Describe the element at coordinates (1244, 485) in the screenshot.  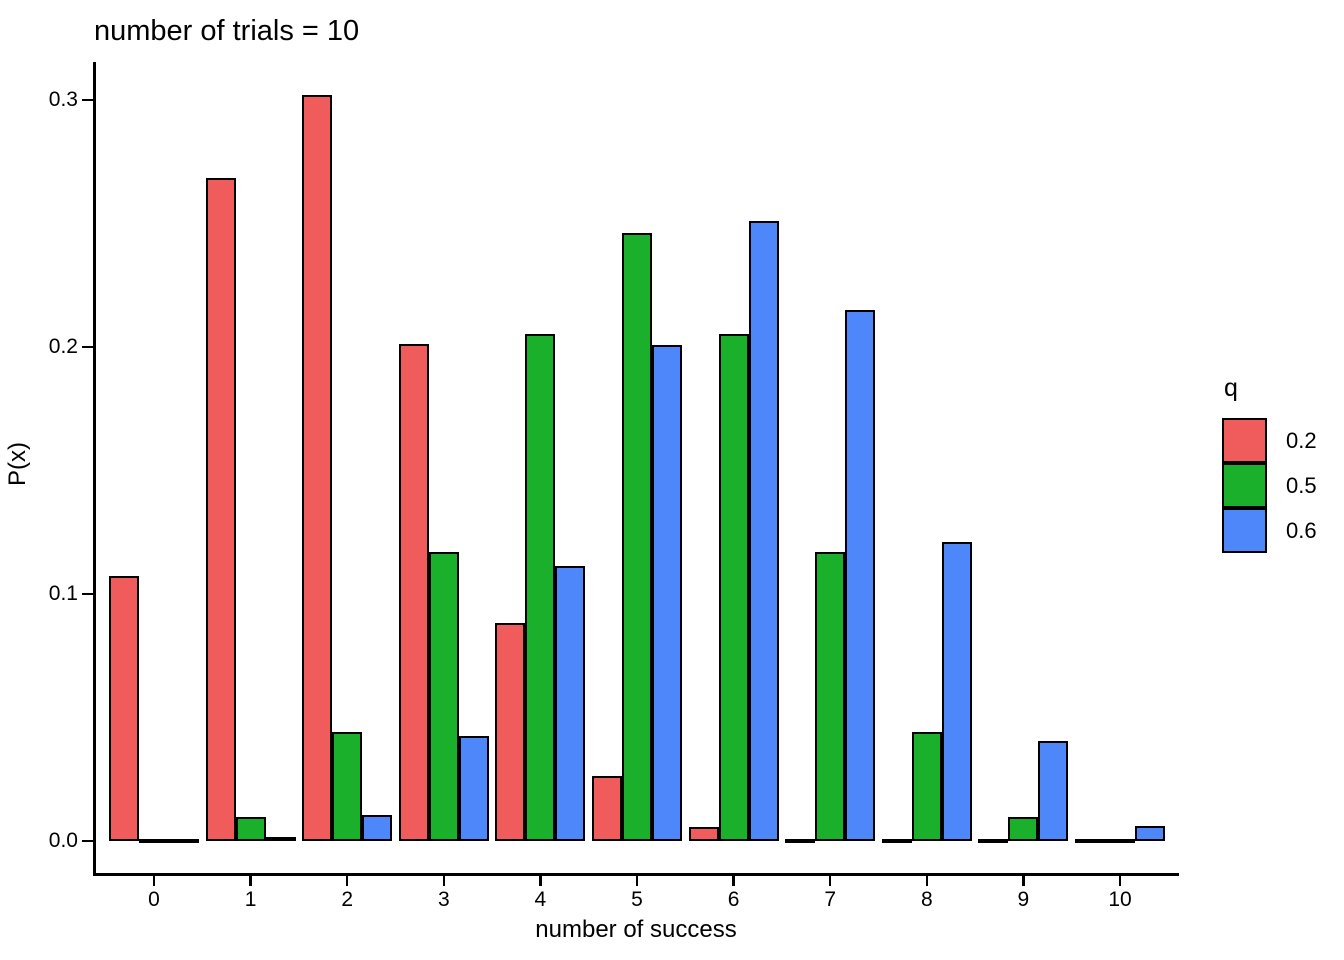
I see `legend-key-0.5` at that location.